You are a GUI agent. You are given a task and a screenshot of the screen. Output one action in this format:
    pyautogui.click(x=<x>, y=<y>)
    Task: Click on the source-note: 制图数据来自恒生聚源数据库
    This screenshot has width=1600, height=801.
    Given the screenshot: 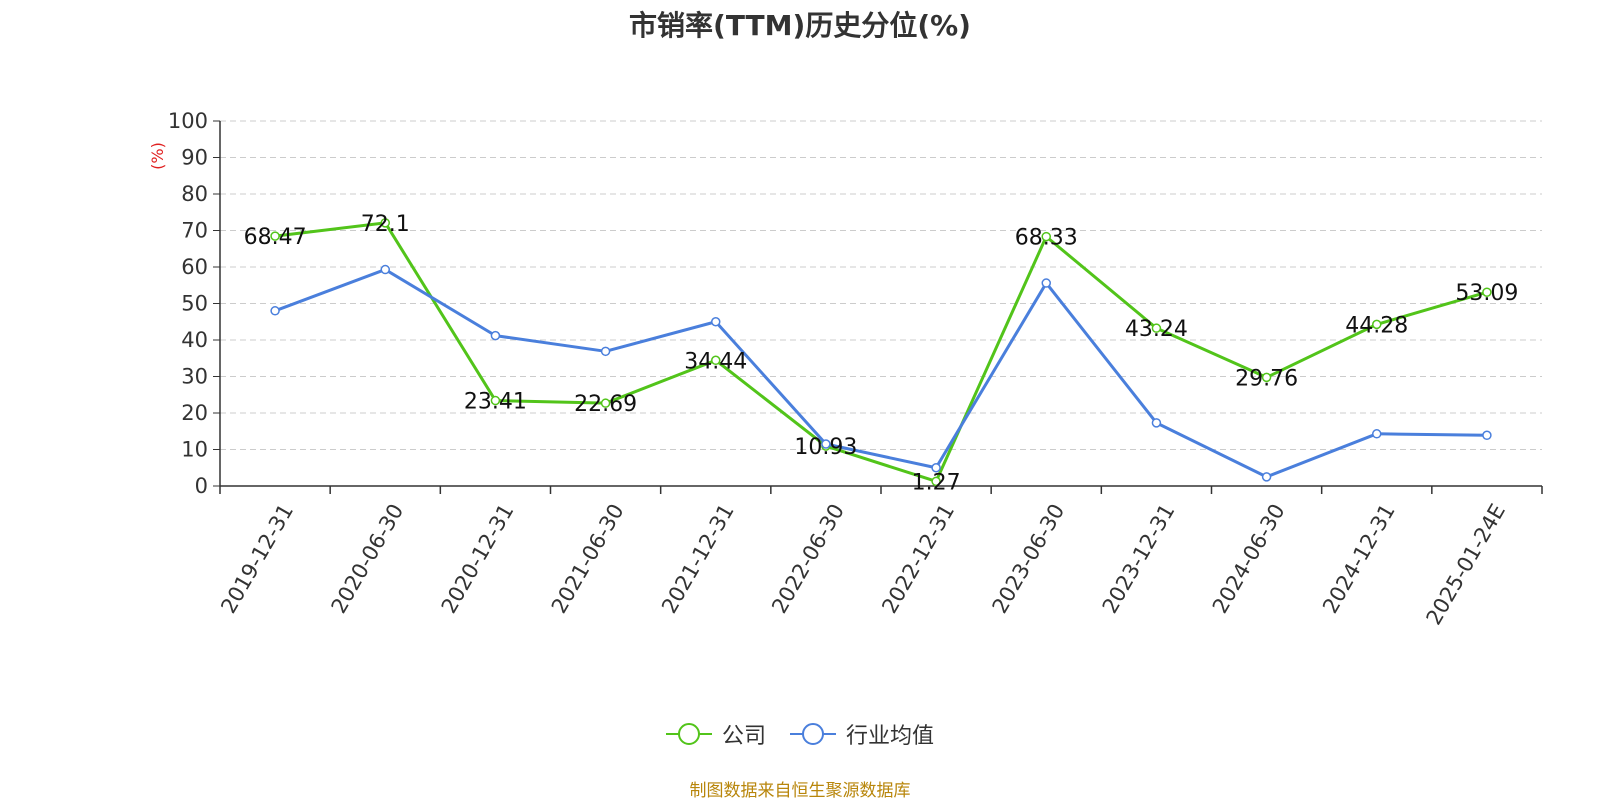 What is the action you would take?
    pyautogui.click(x=800, y=791)
    